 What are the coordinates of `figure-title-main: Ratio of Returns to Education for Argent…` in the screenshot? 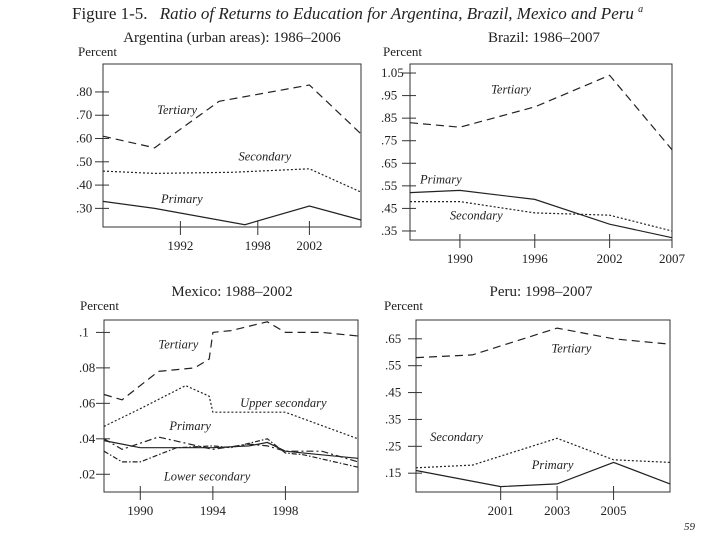 It's located at (396, 13).